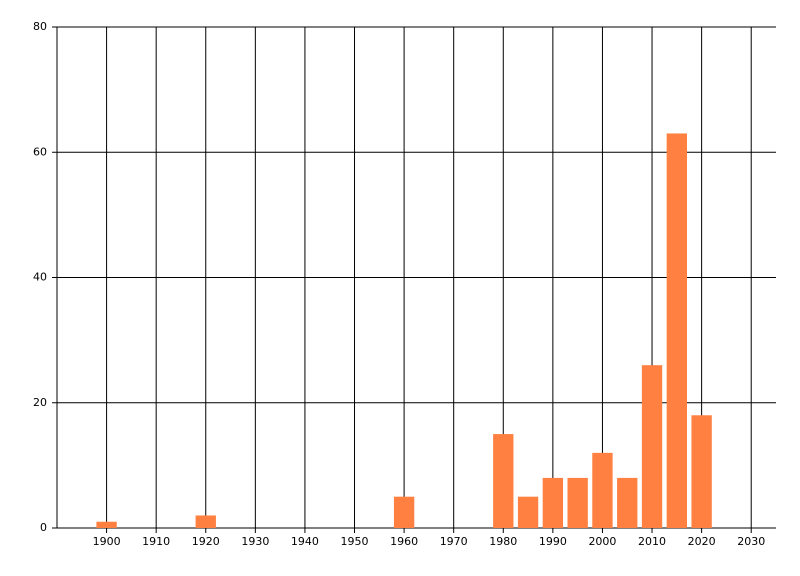 The width and height of the screenshot is (800, 576). Describe the element at coordinates (156, 541) in the screenshot. I see `x-tick-label: 1910` at that location.